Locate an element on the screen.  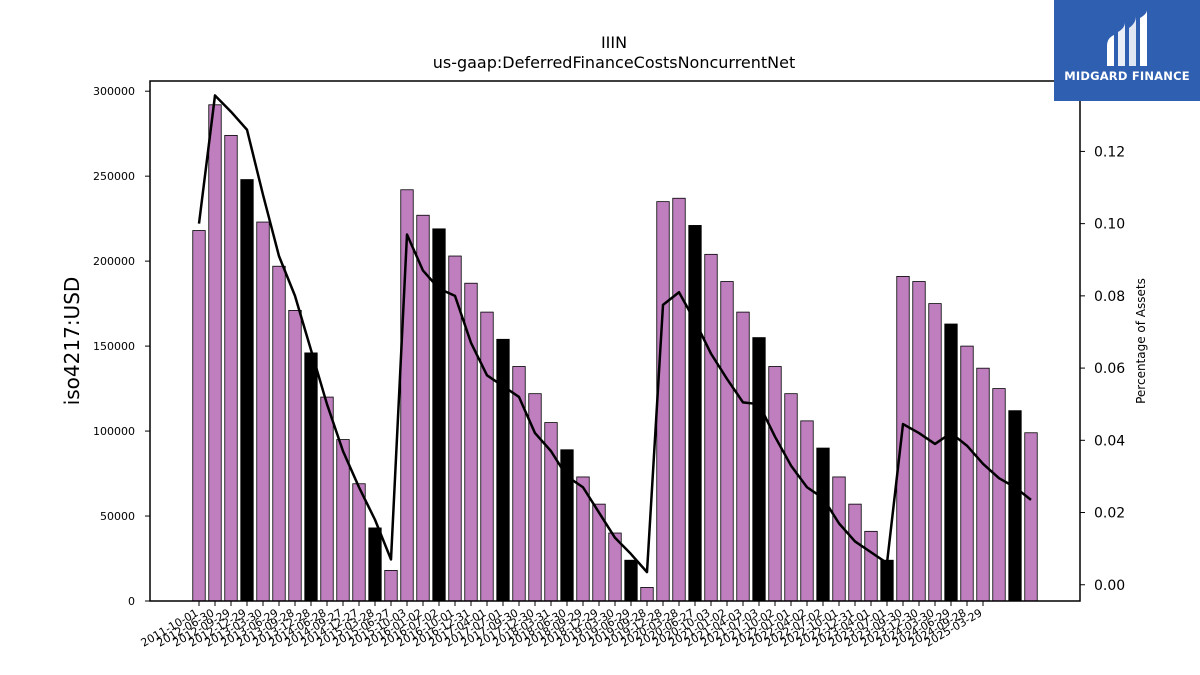
y-tick-label: 250000 is located at coordinates (114, 176).